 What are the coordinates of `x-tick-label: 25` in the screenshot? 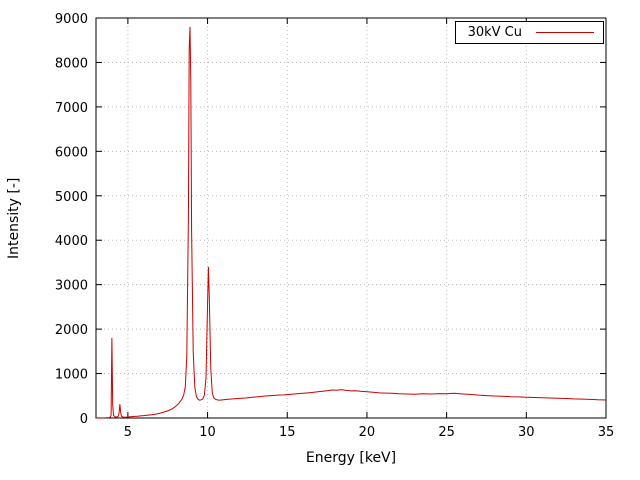 It's located at (446, 432).